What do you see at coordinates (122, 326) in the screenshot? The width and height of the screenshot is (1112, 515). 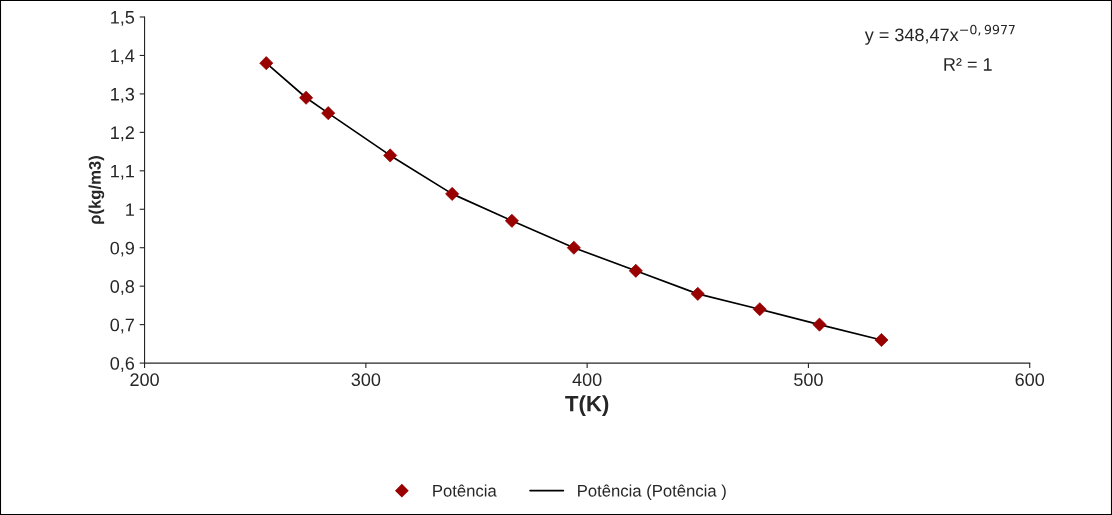 I see `y-tick-label: 0,7` at bounding box center [122, 326].